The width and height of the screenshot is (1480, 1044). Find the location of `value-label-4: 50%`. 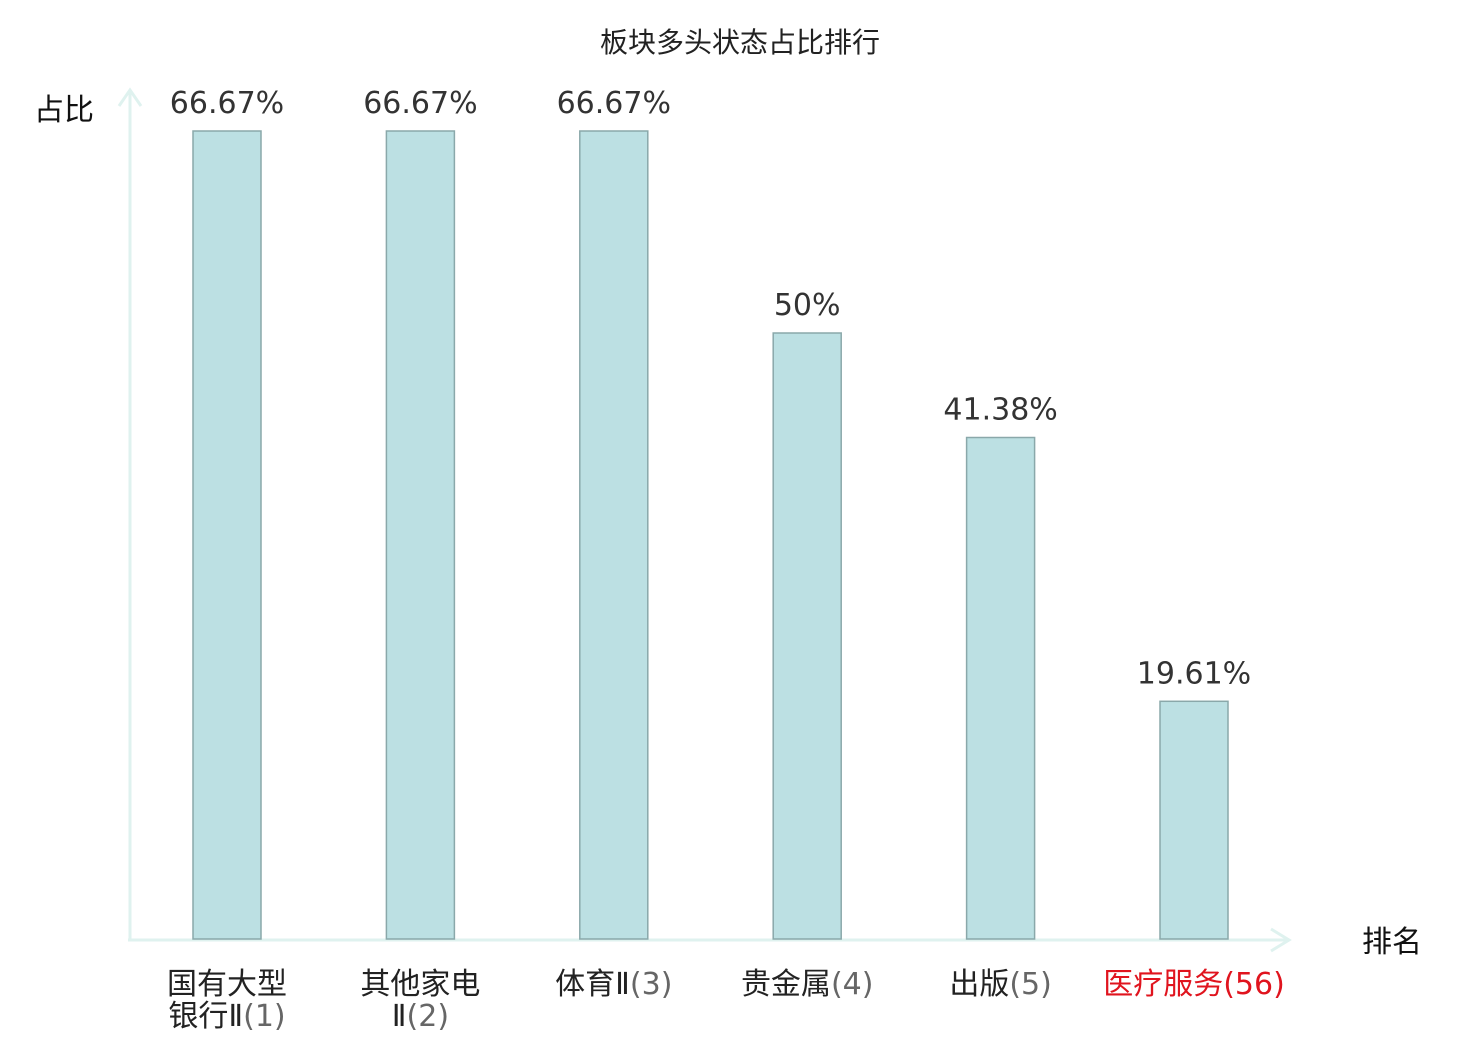

value-label-4: 50% is located at coordinates (807, 305).